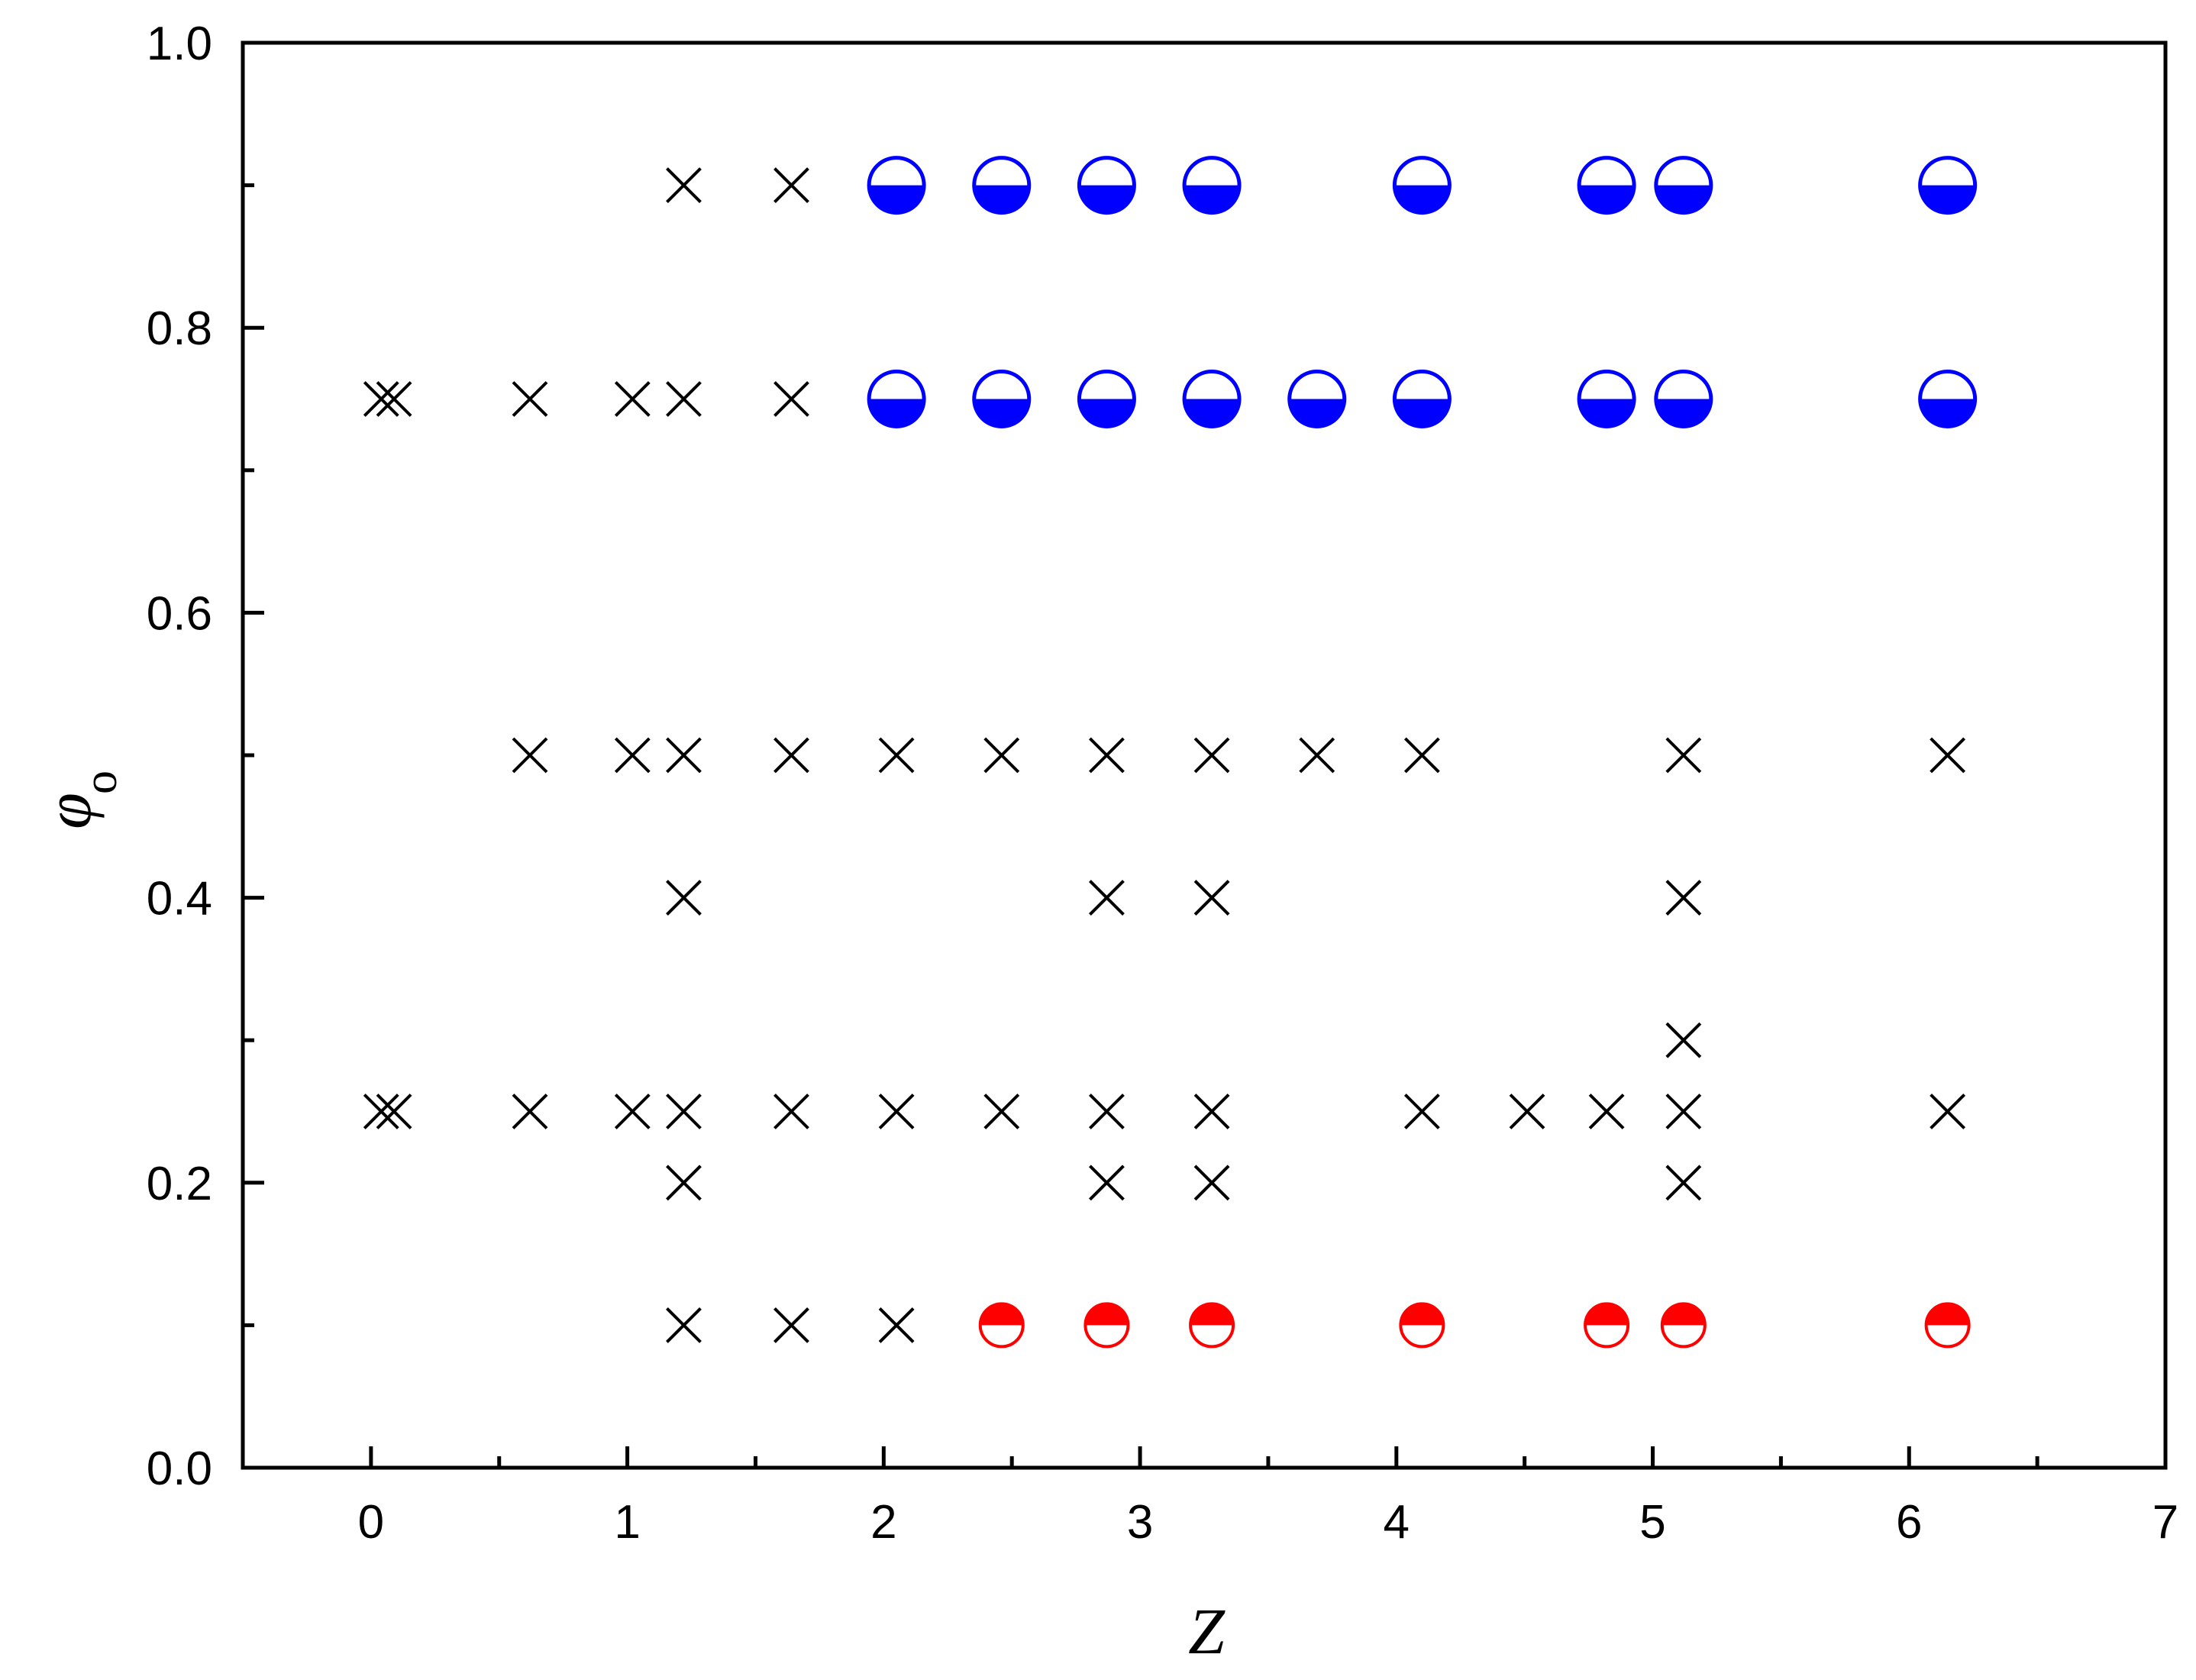  I want to click on y-tick-label: 0.8, so click(179, 328).